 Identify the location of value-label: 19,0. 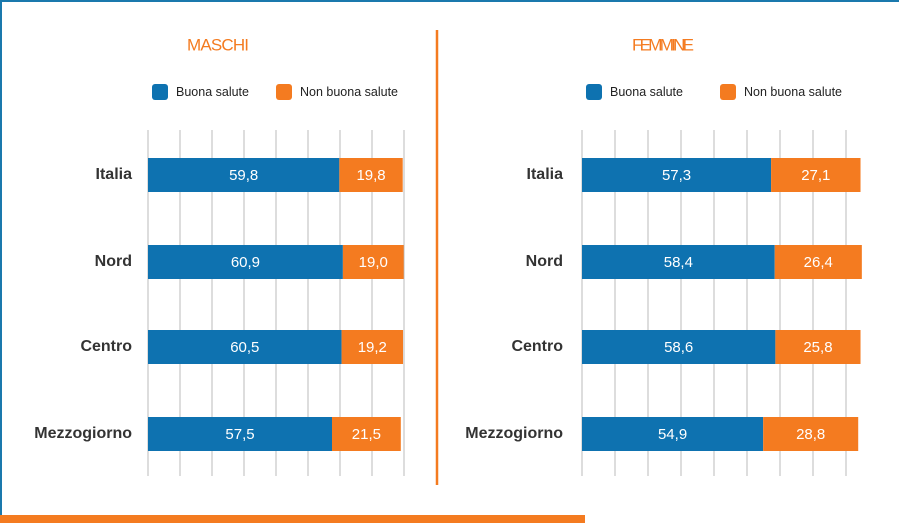
(373, 262).